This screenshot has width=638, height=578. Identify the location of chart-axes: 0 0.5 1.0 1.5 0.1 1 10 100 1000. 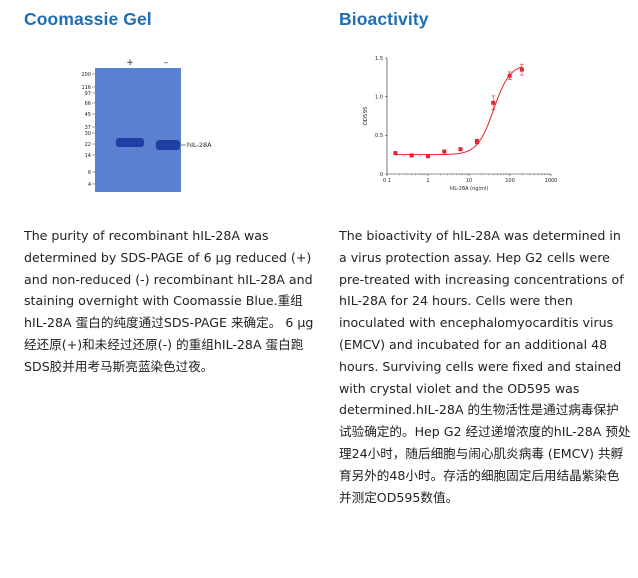
(466, 120).